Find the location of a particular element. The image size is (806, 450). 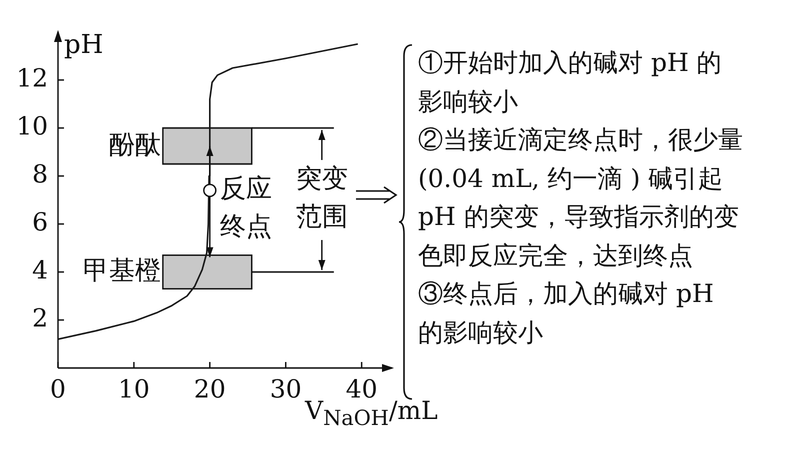

y-tick-label: 2 is located at coordinates (40, 318).